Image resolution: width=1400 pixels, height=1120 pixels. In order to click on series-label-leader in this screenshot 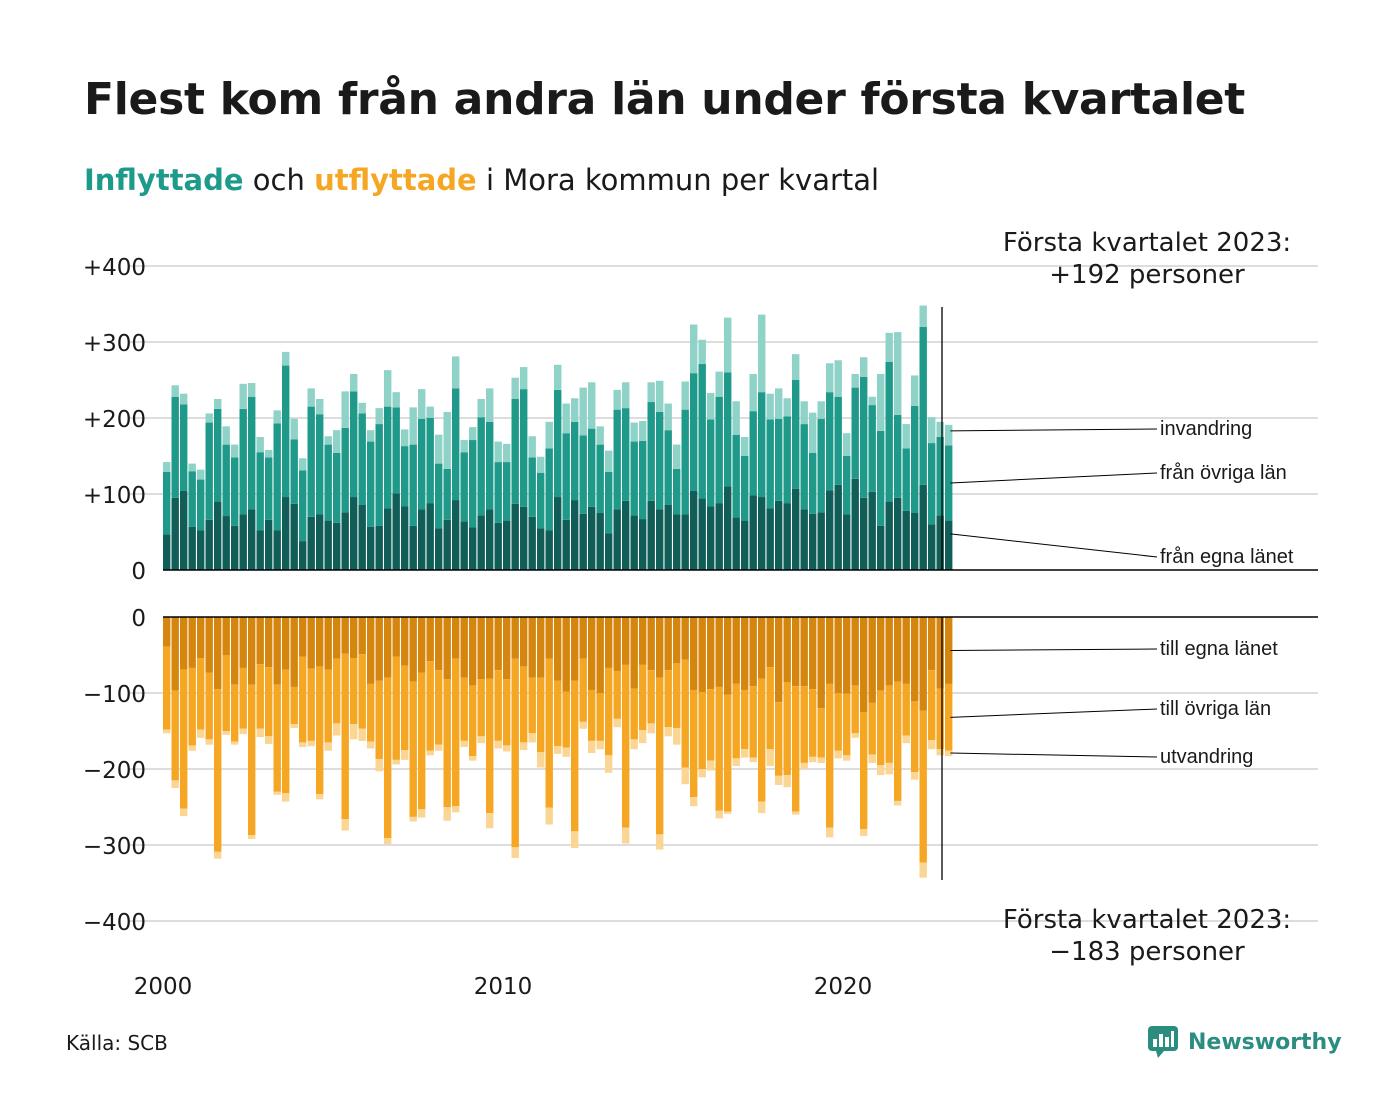, I will do `click(1054, 755)`.